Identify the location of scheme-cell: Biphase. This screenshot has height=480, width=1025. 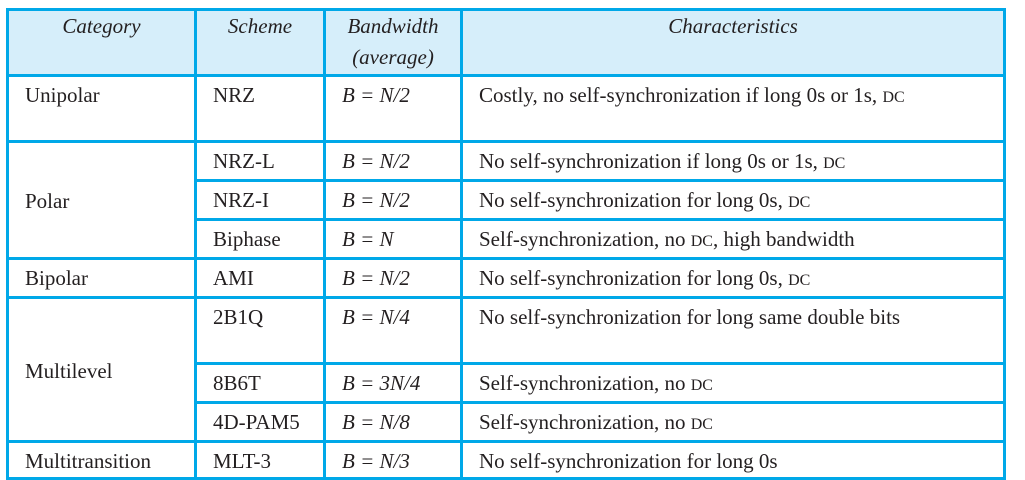
(260, 239).